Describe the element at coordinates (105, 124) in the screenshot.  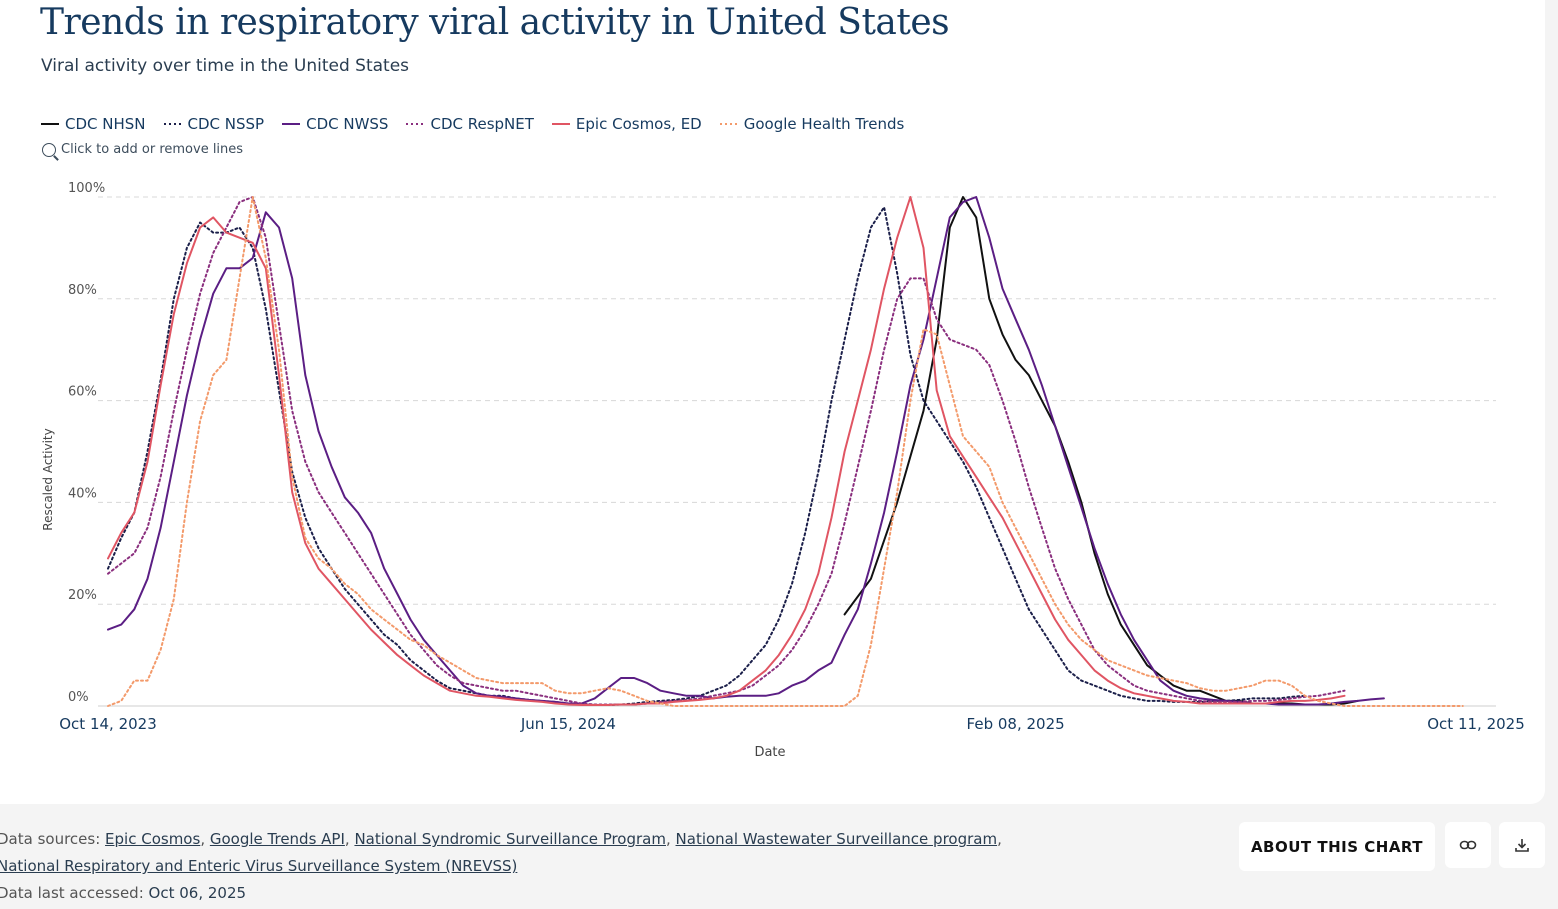
I see `legend-label: CDC NHSN` at that location.